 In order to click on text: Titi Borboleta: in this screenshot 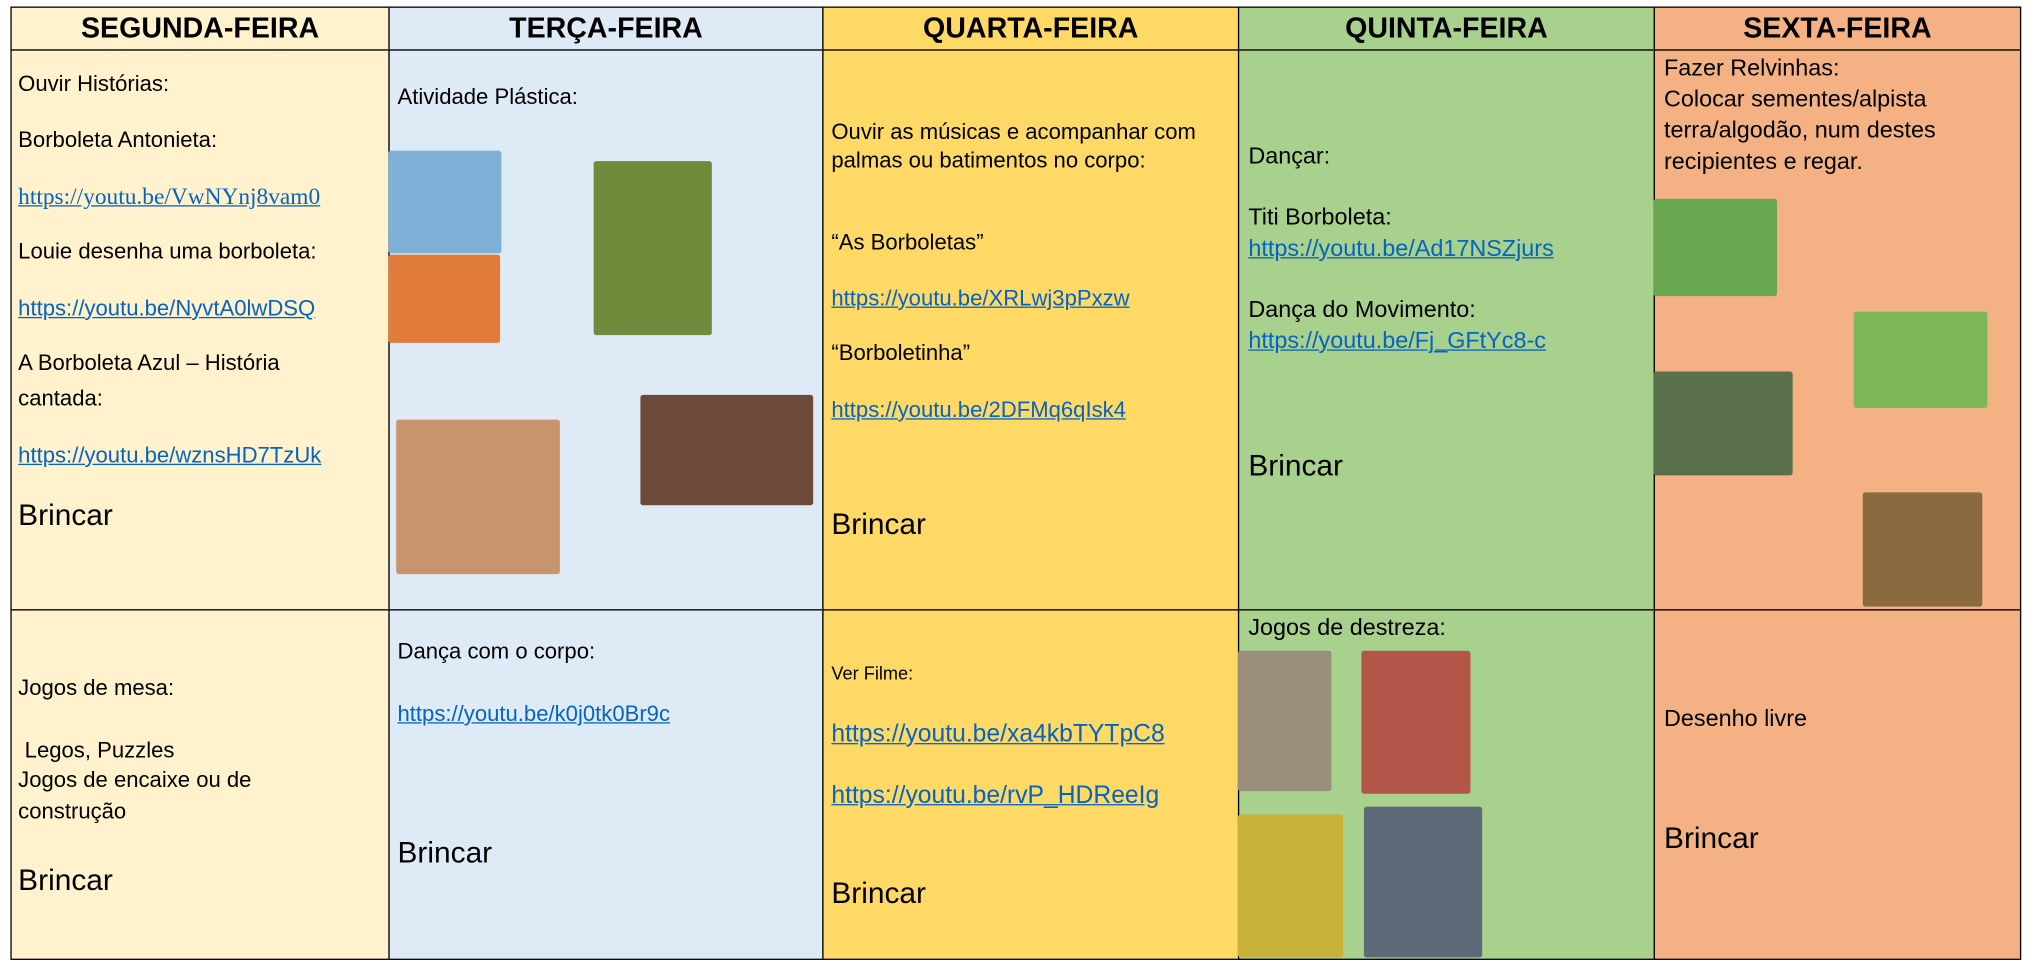, I will do `click(1320, 216)`.